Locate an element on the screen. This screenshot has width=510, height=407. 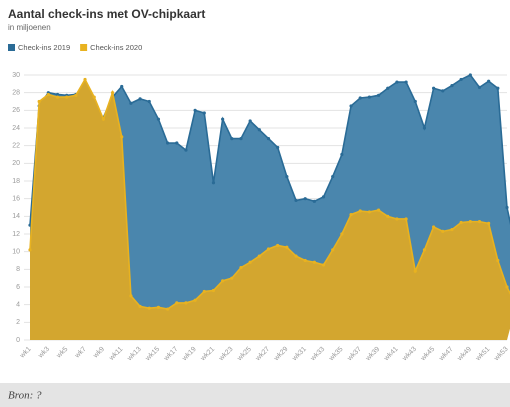
x-tick-label: wk51 is located at coordinates (482, 354).